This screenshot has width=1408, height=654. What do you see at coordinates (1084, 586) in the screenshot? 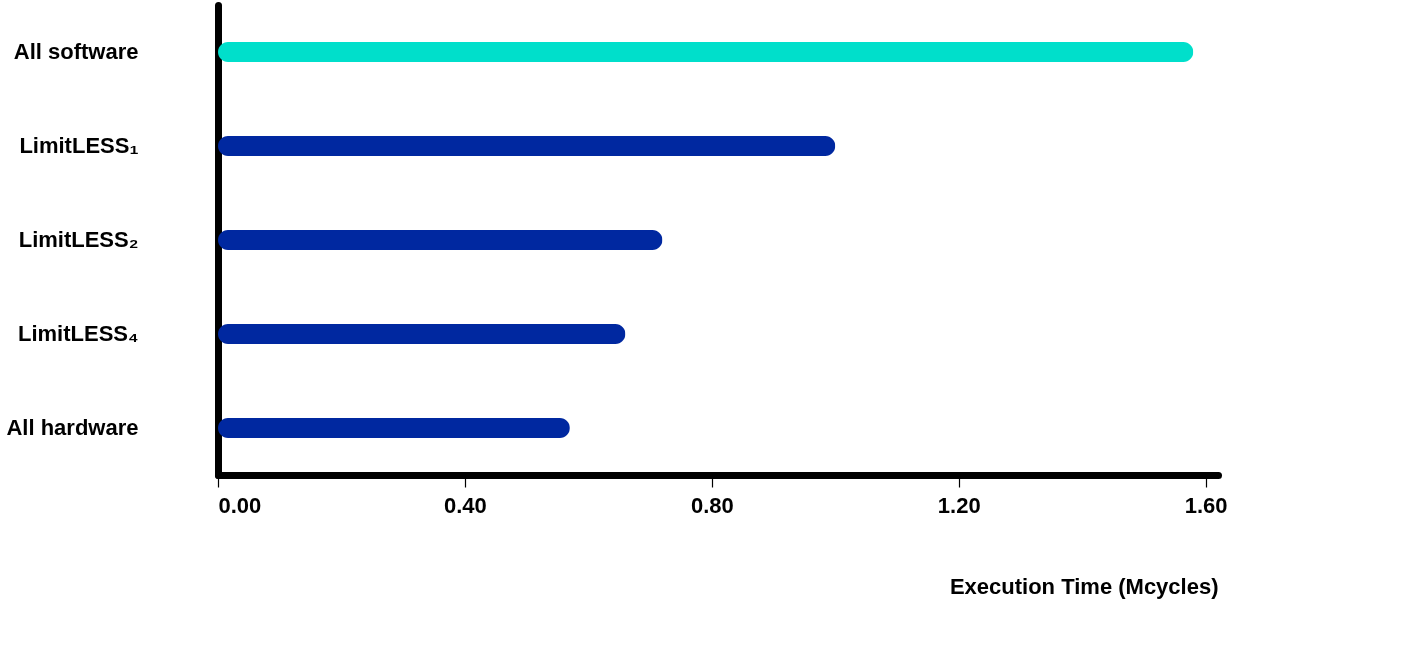
I see `x-axis-title: Execution Time (Mcycles)` at bounding box center [1084, 586].